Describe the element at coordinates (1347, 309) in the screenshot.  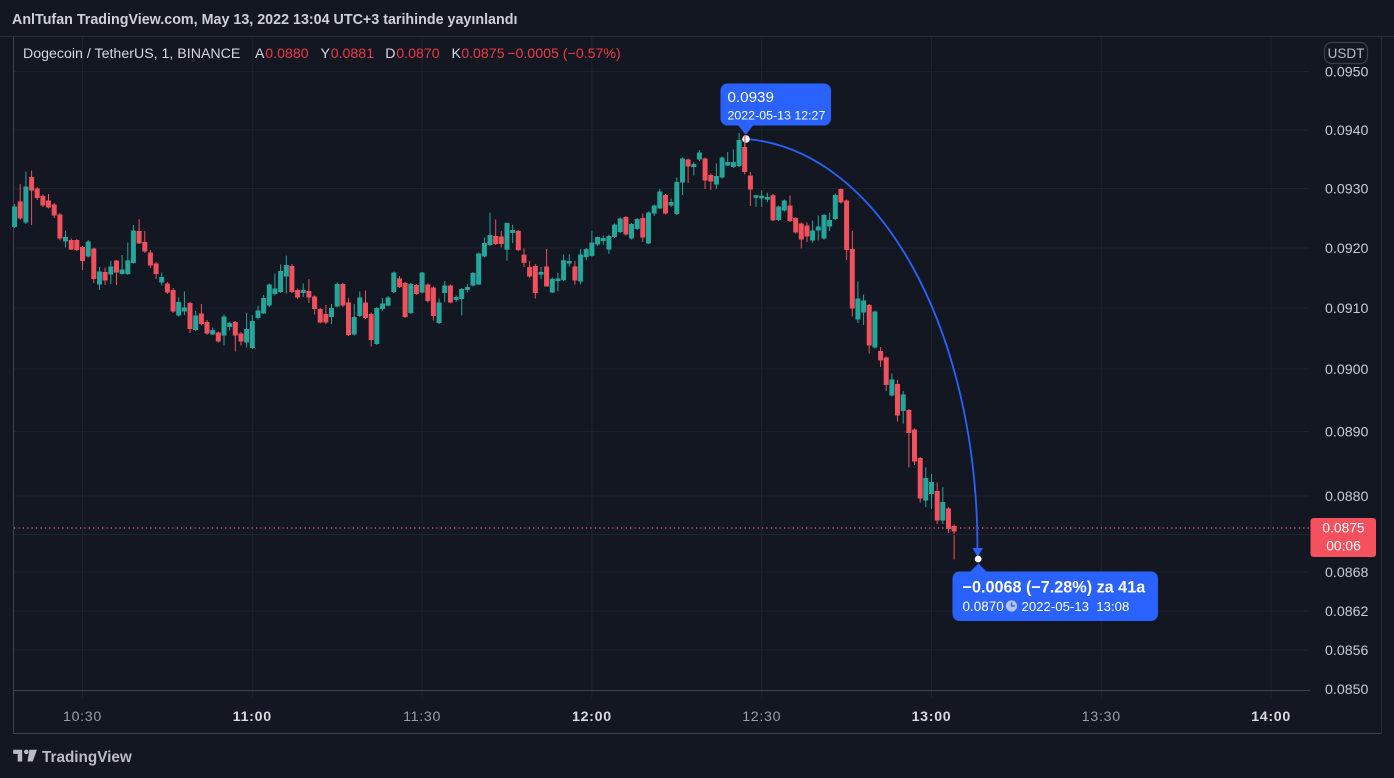
I see `svg-text: 0.0910` at that location.